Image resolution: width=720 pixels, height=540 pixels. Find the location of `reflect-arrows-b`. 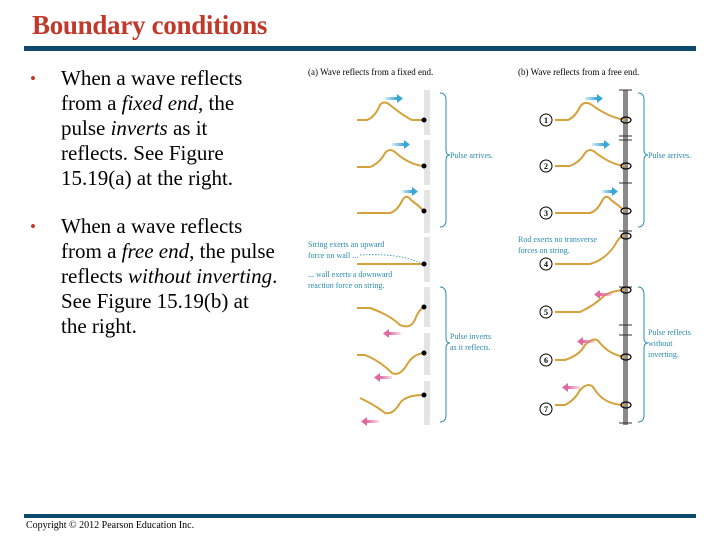

reflect-arrows-b is located at coordinates (587, 341).